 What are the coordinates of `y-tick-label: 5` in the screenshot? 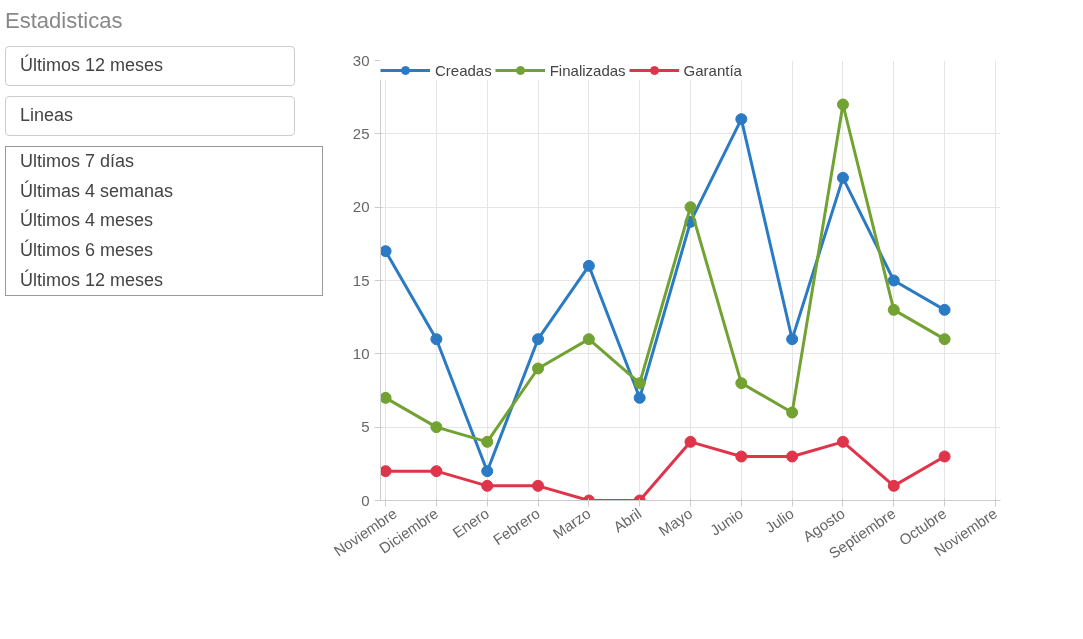 It's located at (365, 427).